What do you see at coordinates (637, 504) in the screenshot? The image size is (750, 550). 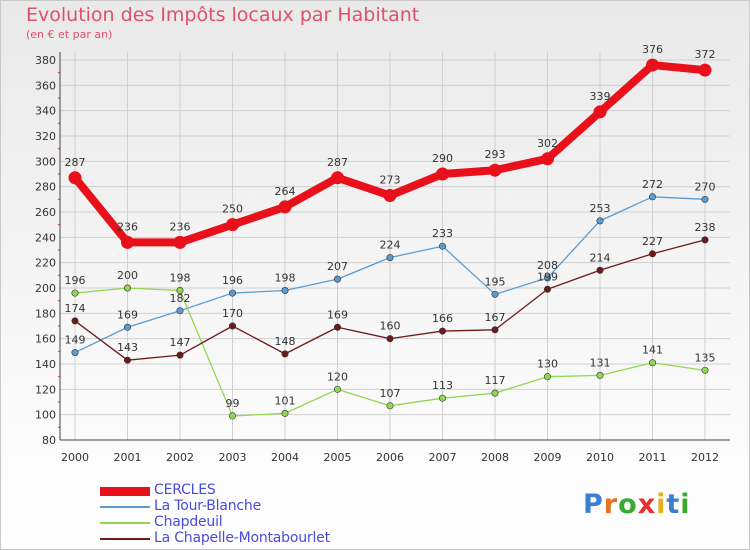 I see `proxiti-logo: Proxiti` at bounding box center [637, 504].